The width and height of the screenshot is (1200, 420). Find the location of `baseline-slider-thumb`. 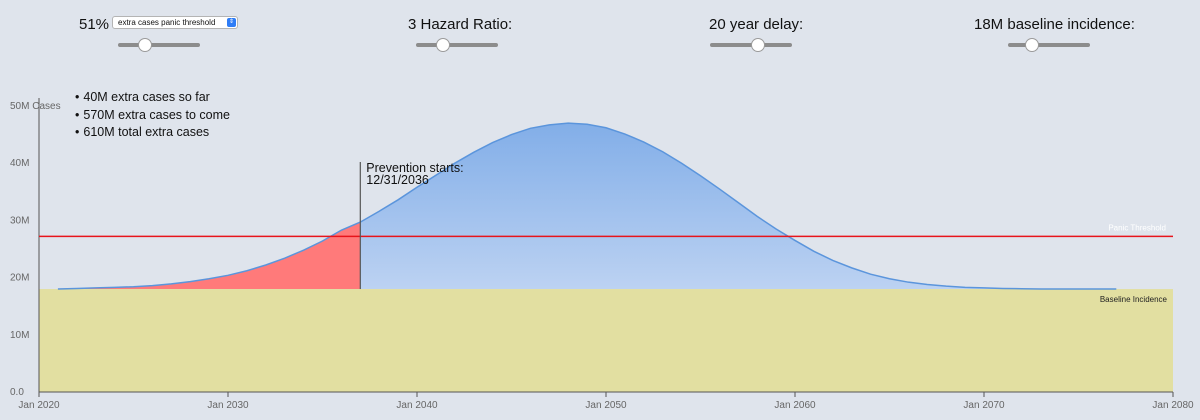

baseline-slider-thumb is located at coordinates (1032, 45).